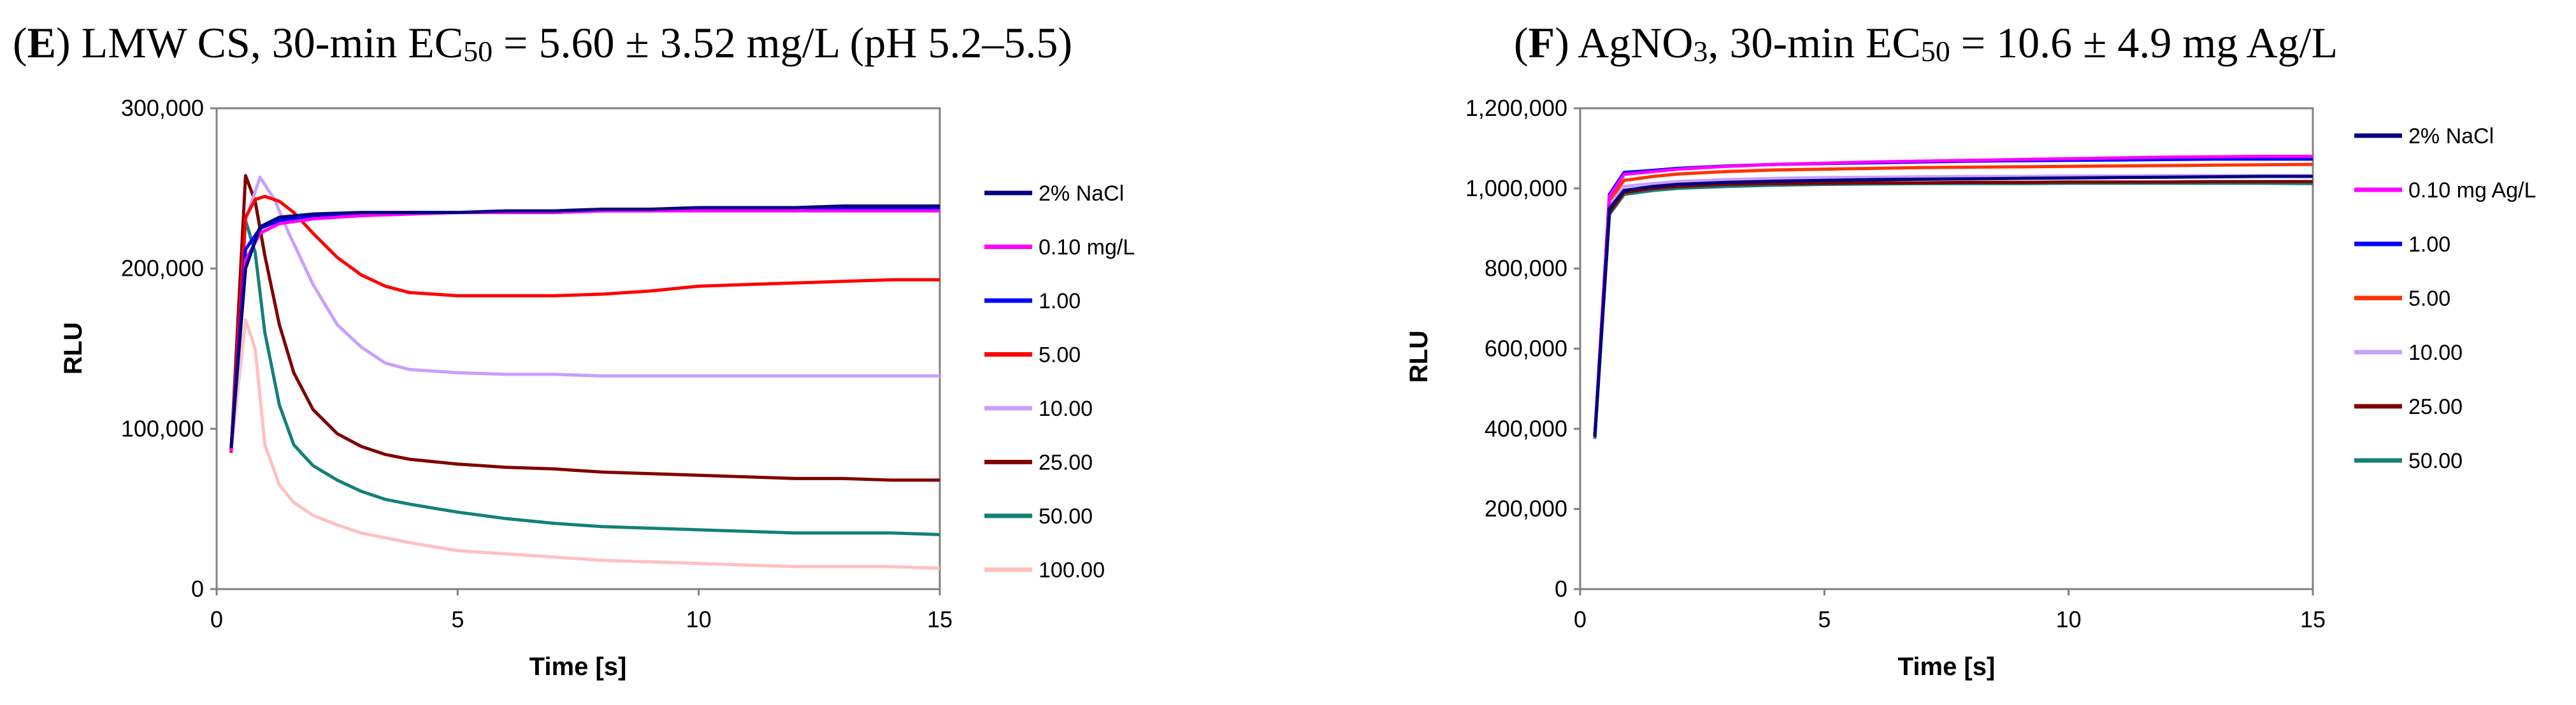 This screenshot has height=705, width=2576. I want to click on panel-e-x-label: Time [s], so click(578, 667).